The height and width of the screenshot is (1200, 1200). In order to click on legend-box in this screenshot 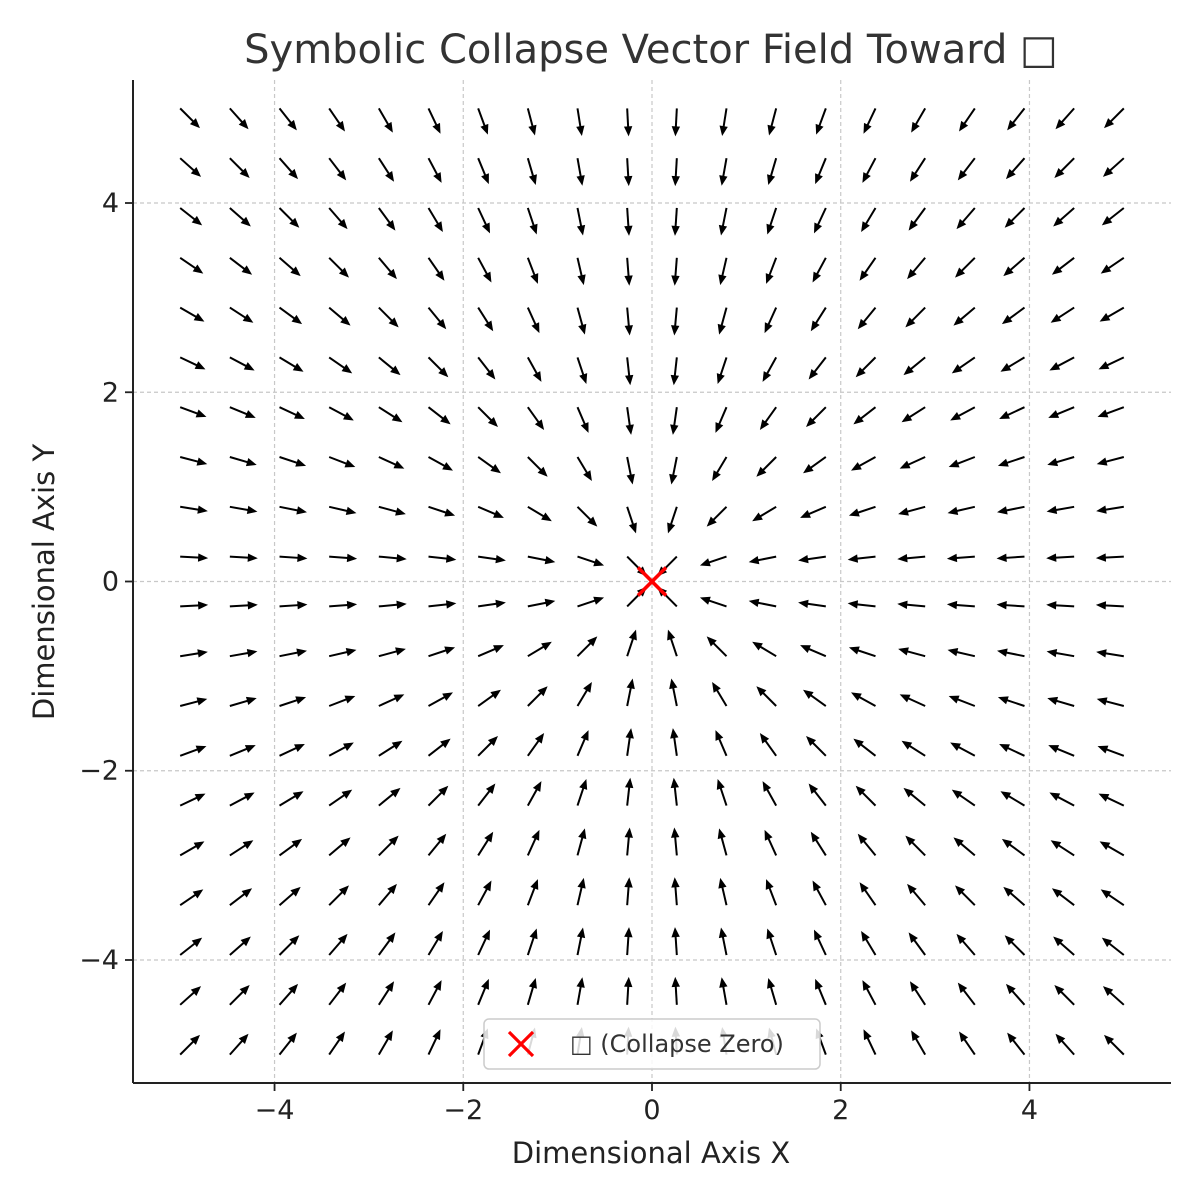, I will do `click(652, 1044)`.